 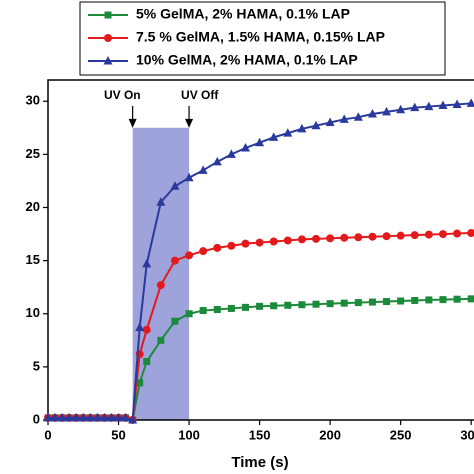 I want to click on y-tick-label: 5, so click(x=36, y=365).